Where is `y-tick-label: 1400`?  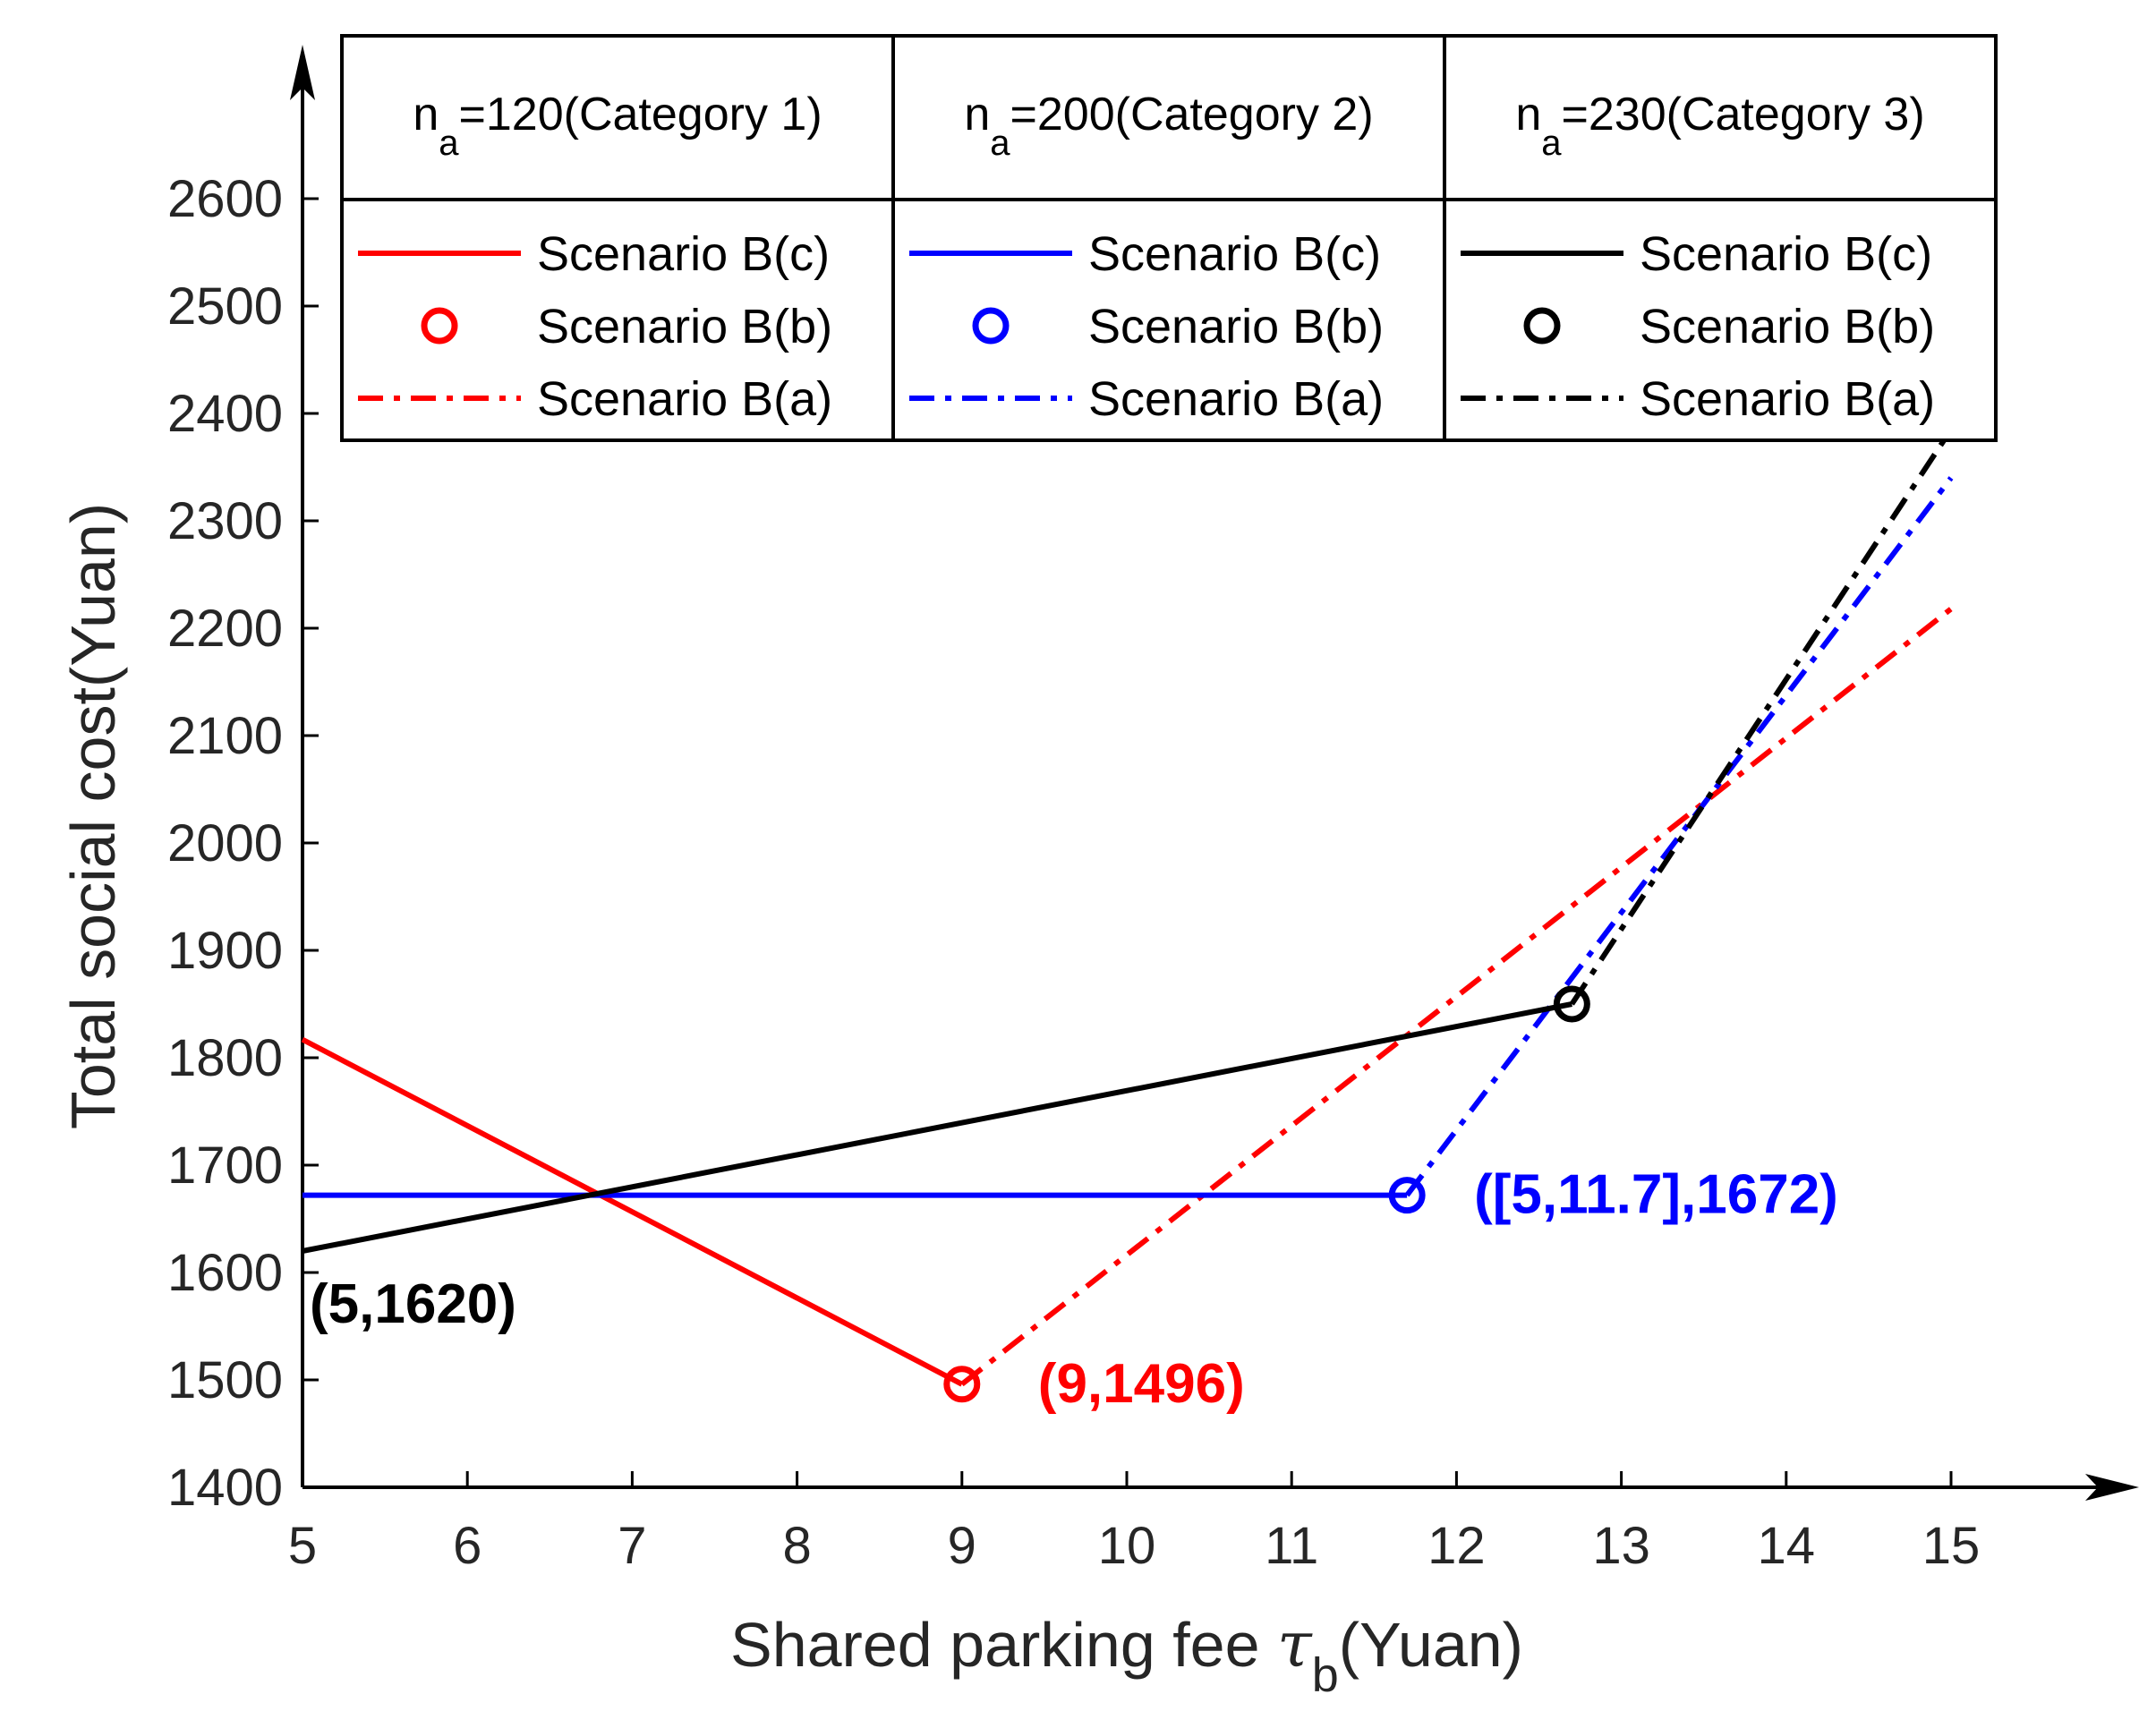 y-tick-label: 1400 is located at coordinates (225, 1488).